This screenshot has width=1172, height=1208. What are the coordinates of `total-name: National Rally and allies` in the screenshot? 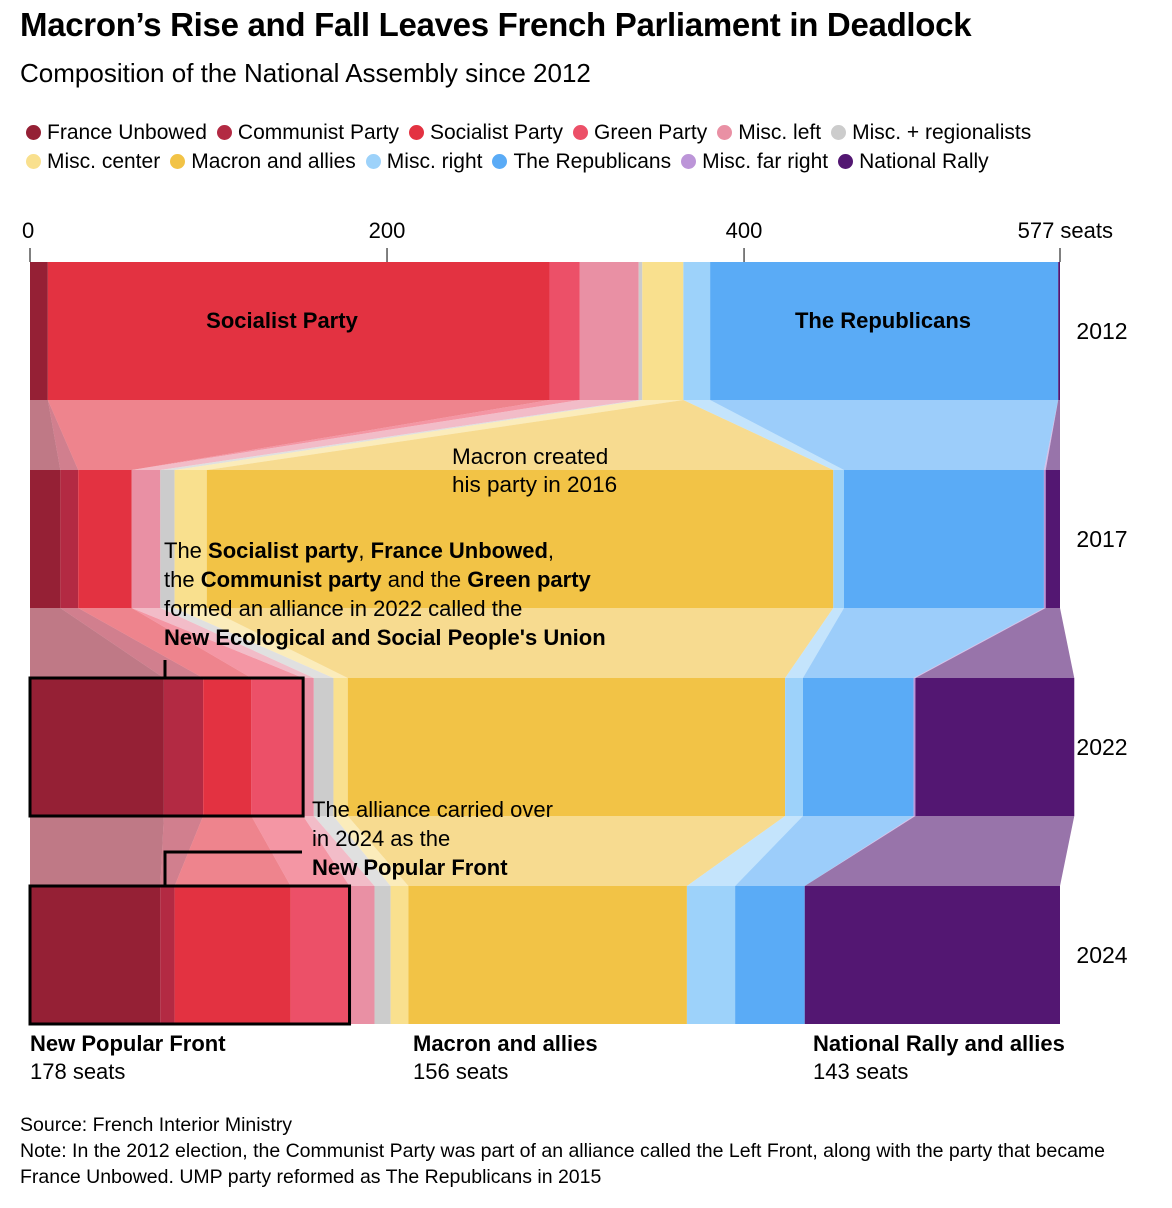 It's located at (939, 1043).